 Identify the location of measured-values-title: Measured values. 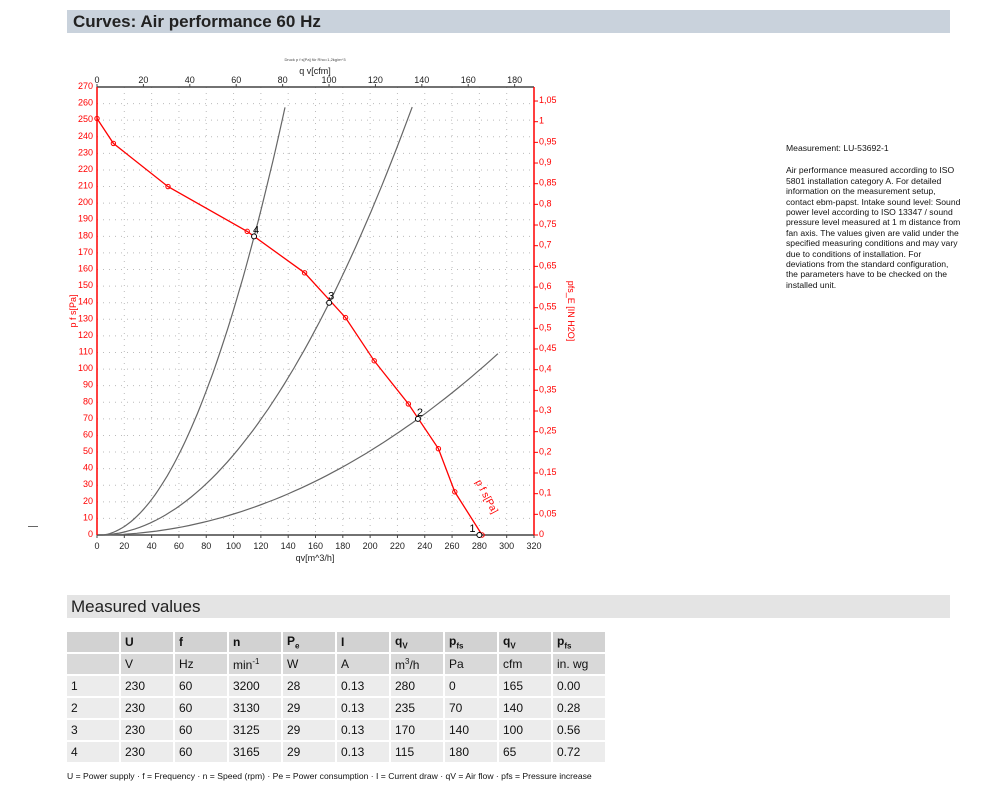
(136, 606).